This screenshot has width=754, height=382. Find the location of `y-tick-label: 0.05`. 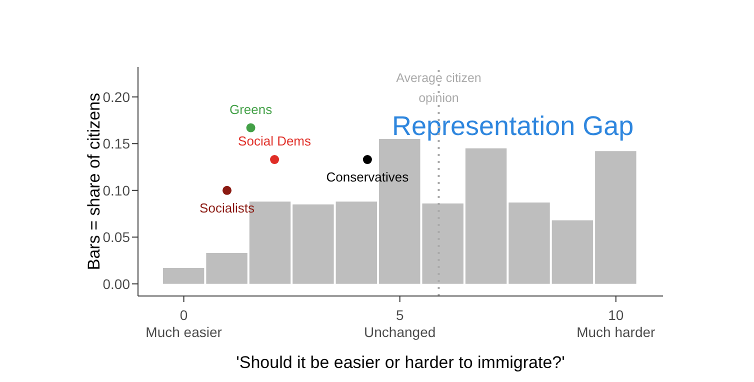

y-tick-label: 0.05 is located at coordinates (116, 237).